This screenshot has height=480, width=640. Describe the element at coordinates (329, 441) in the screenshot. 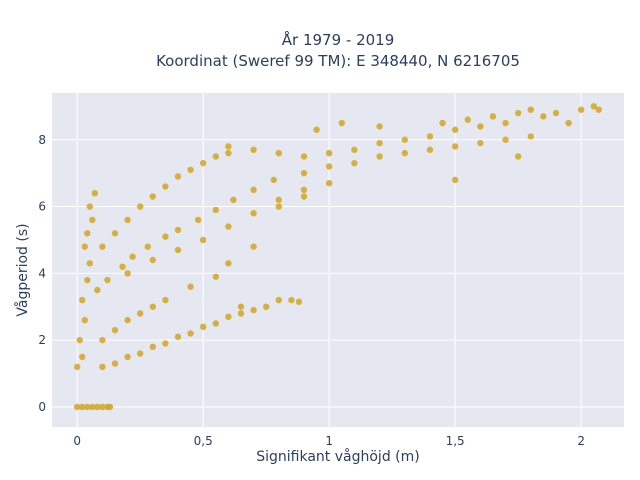

I see `x-tick-label: 1` at that location.